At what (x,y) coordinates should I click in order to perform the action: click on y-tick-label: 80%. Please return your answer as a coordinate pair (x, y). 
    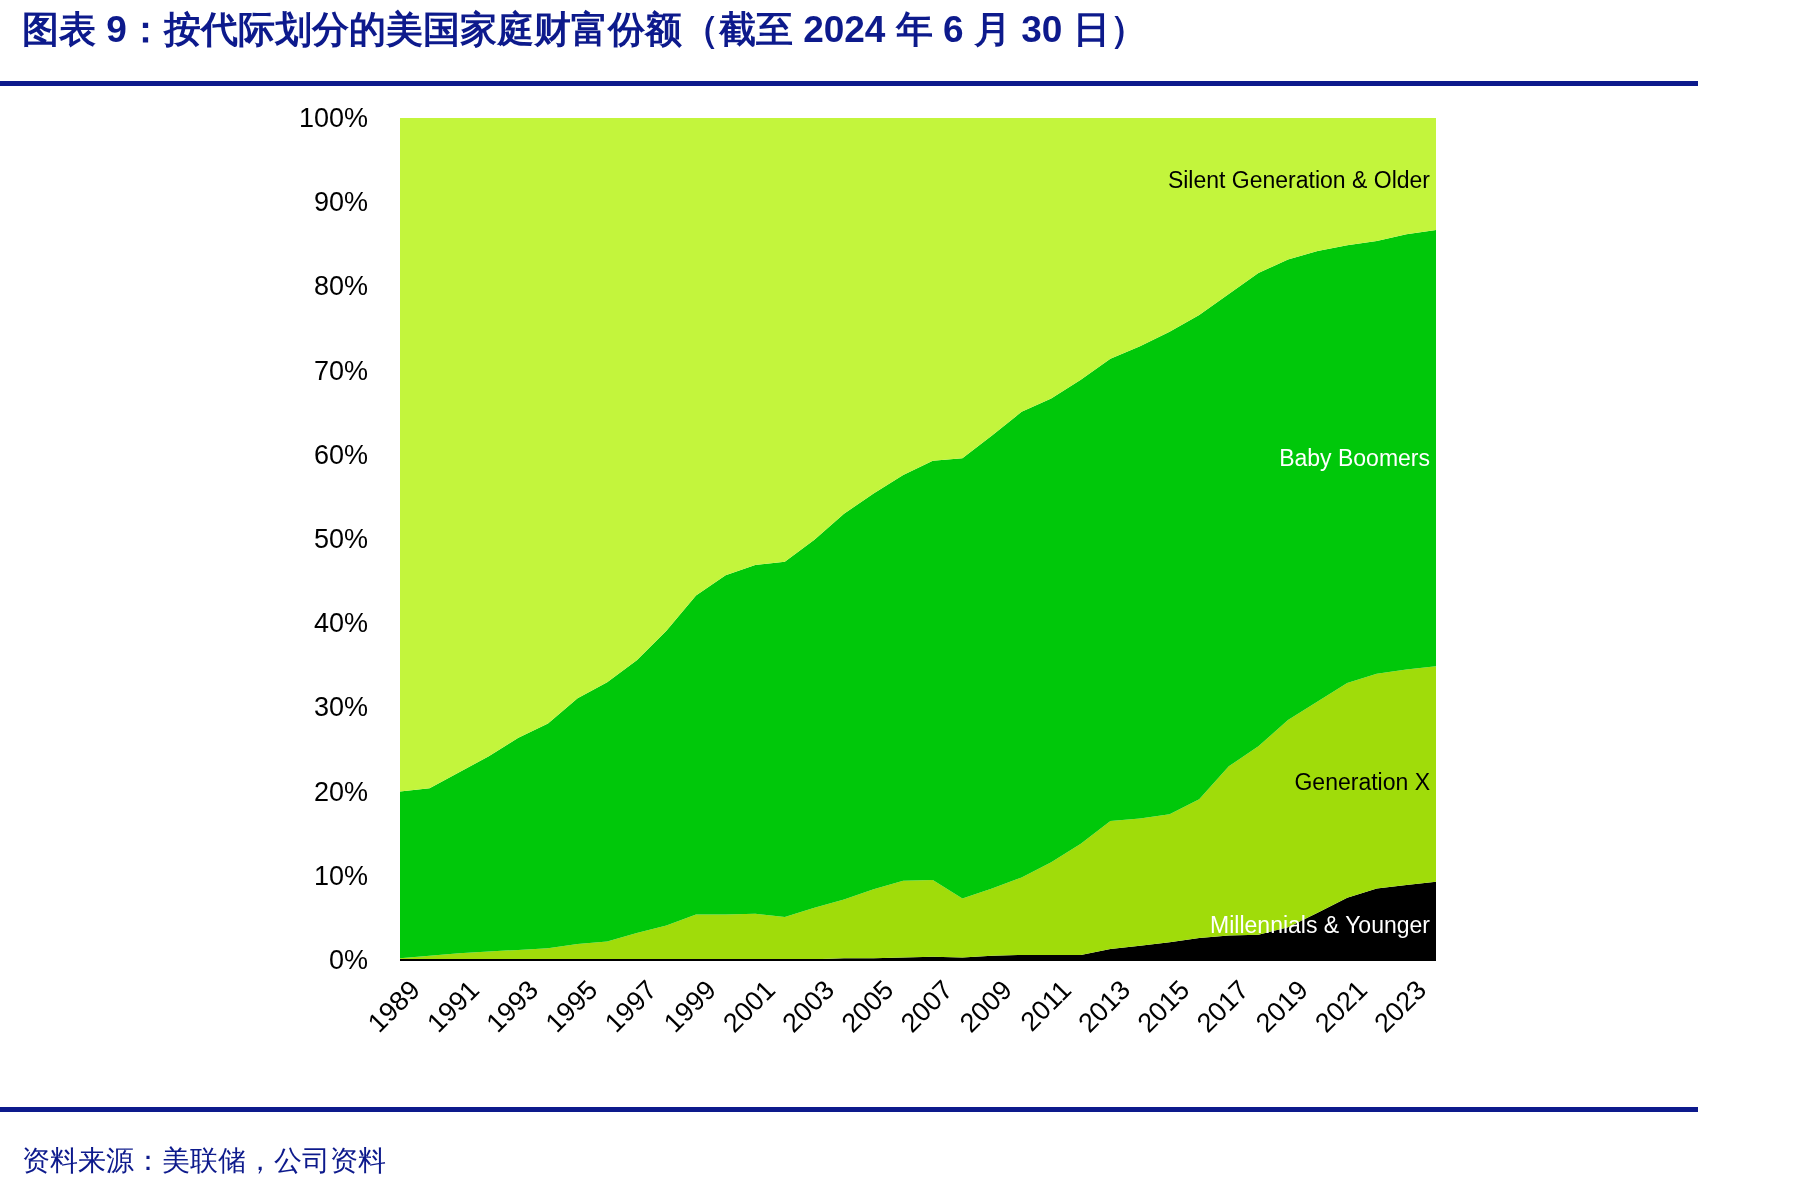
    Looking at the image, I should click on (340, 286).